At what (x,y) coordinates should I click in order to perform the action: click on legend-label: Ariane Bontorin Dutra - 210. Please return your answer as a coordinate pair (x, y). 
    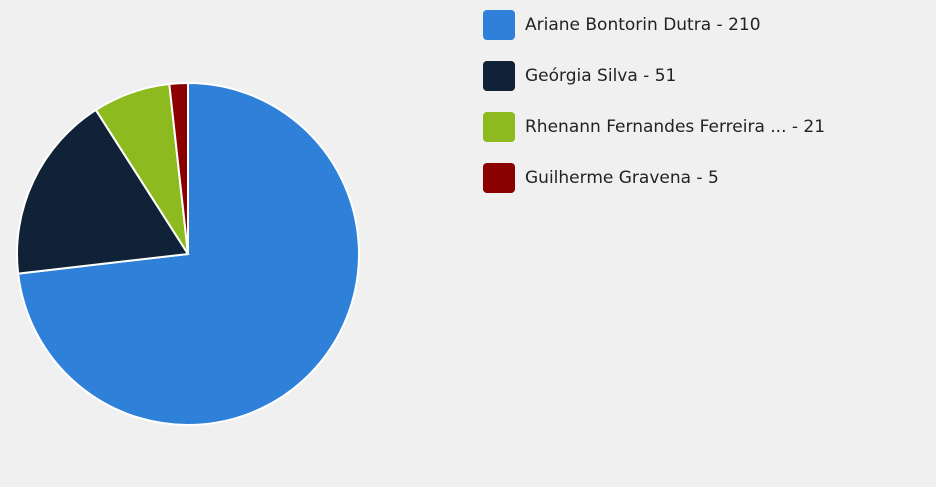
    Looking at the image, I should click on (643, 25).